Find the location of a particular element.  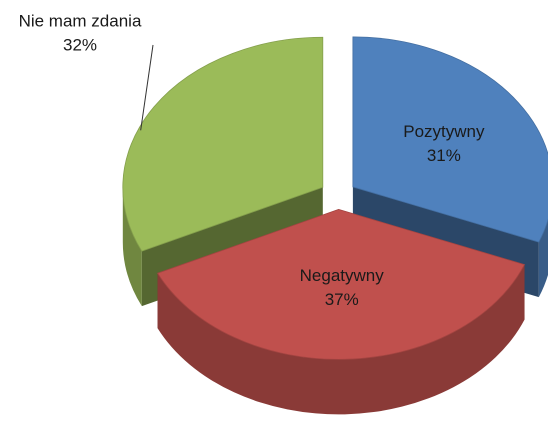

value-label: 37% is located at coordinates (342, 299).